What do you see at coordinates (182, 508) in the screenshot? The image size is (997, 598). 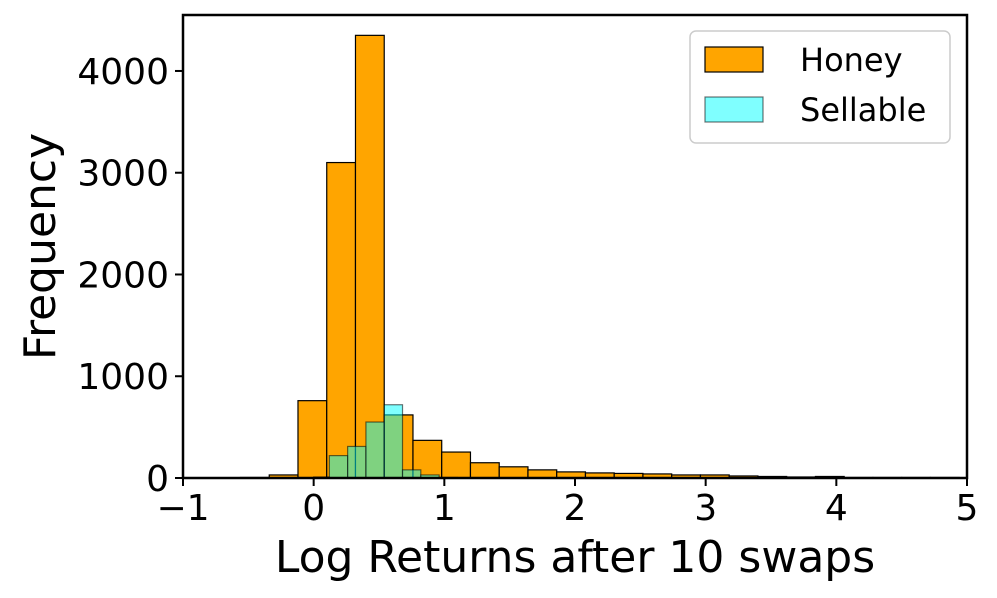 I see `x-tick-label: −1` at bounding box center [182, 508].